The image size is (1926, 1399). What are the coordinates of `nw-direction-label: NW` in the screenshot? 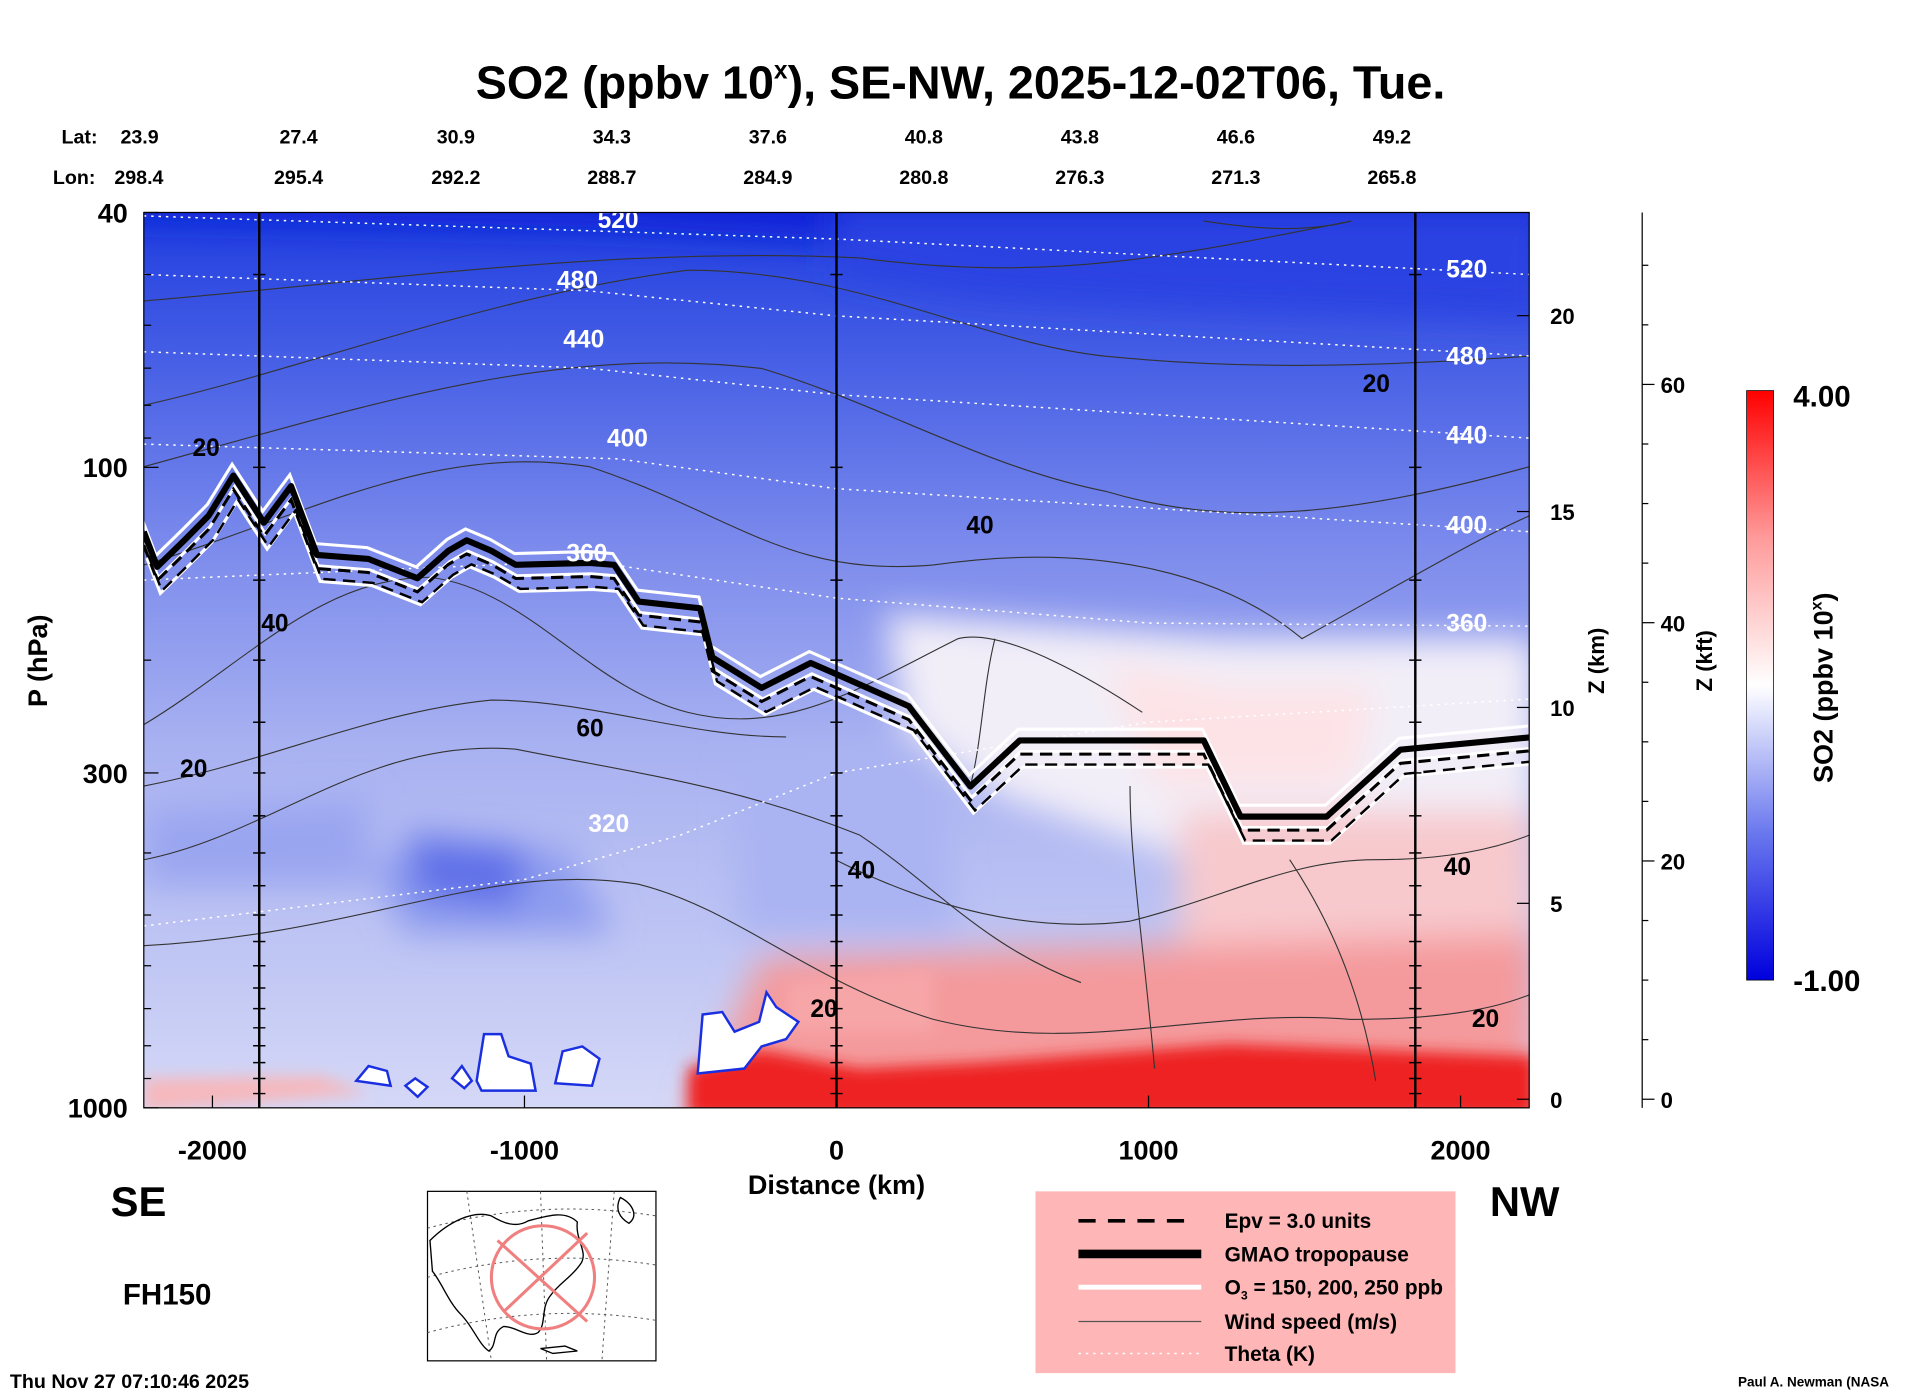 It's located at (1525, 1201).